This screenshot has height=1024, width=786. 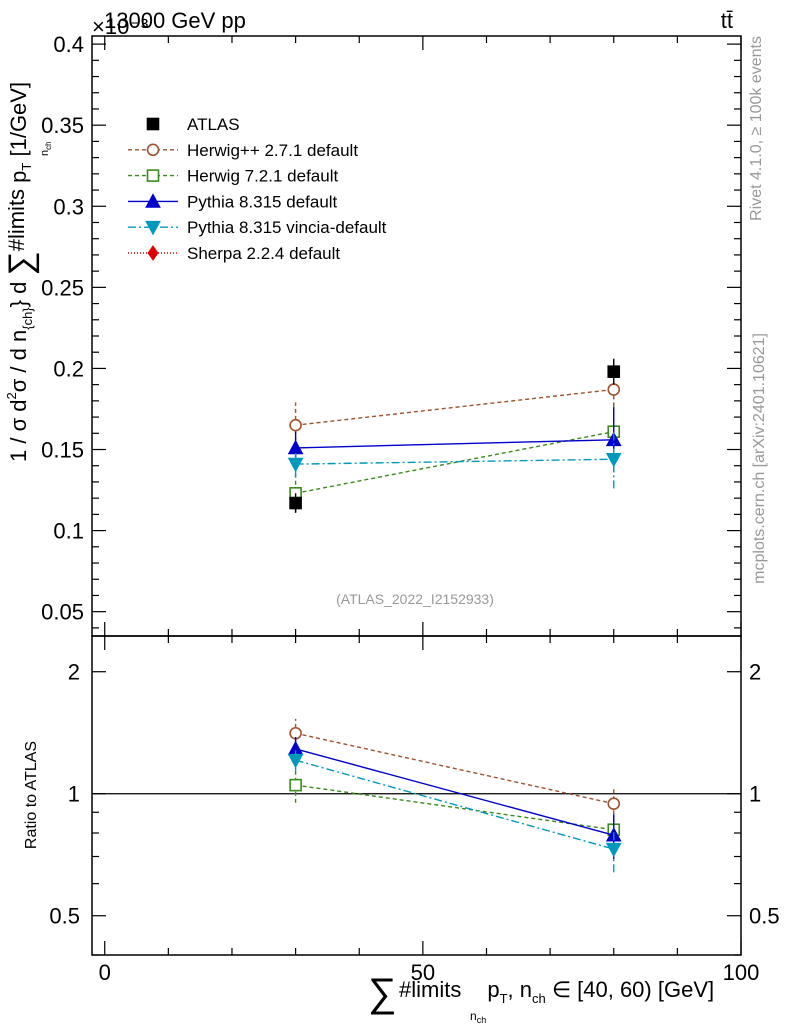 What do you see at coordinates (415, 599) in the screenshot?
I see `analysis-tag: (ATLAS_2022_I2152933)` at bounding box center [415, 599].